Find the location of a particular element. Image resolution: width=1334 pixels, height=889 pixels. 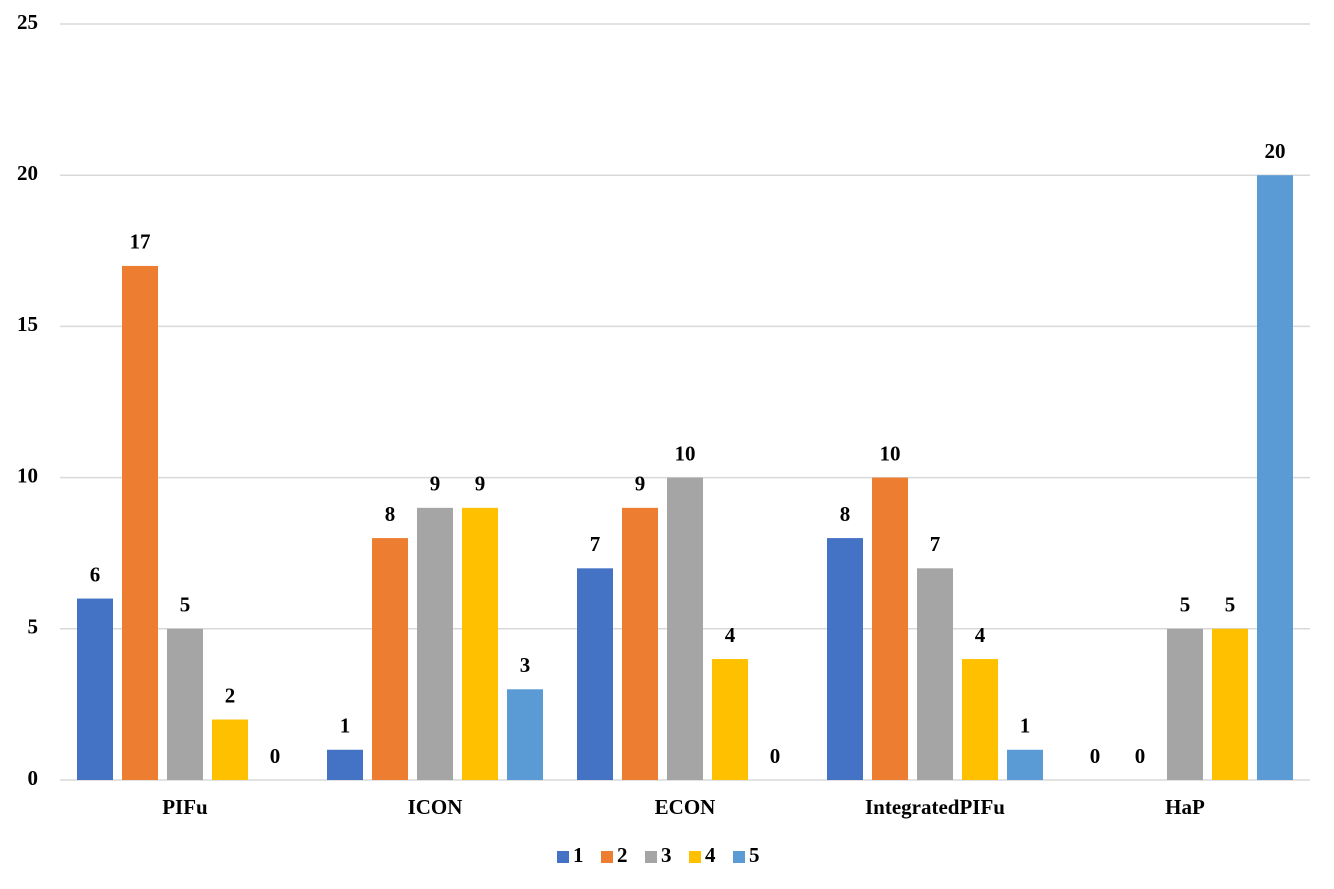

y-tick-label: 25 is located at coordinates (27, 22).